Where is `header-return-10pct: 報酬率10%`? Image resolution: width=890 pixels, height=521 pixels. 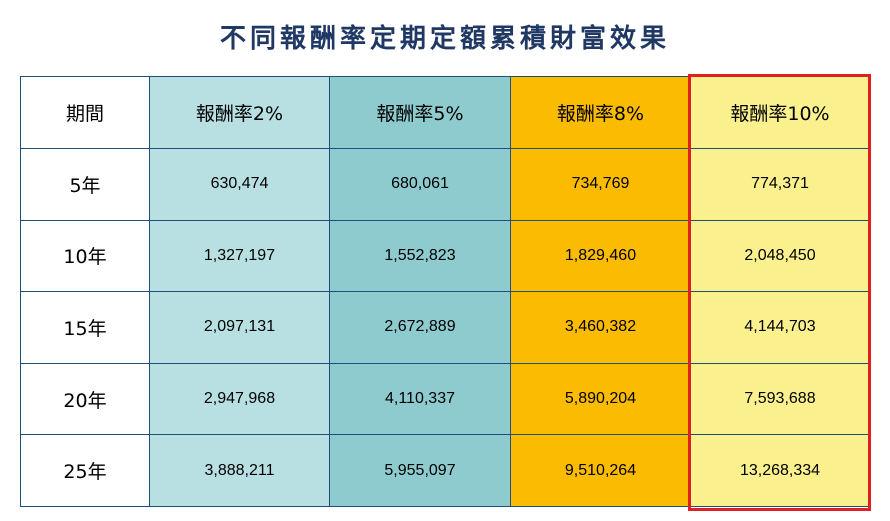 header-return-10pct: 報酬率10% is located at coordinates (780, 112).